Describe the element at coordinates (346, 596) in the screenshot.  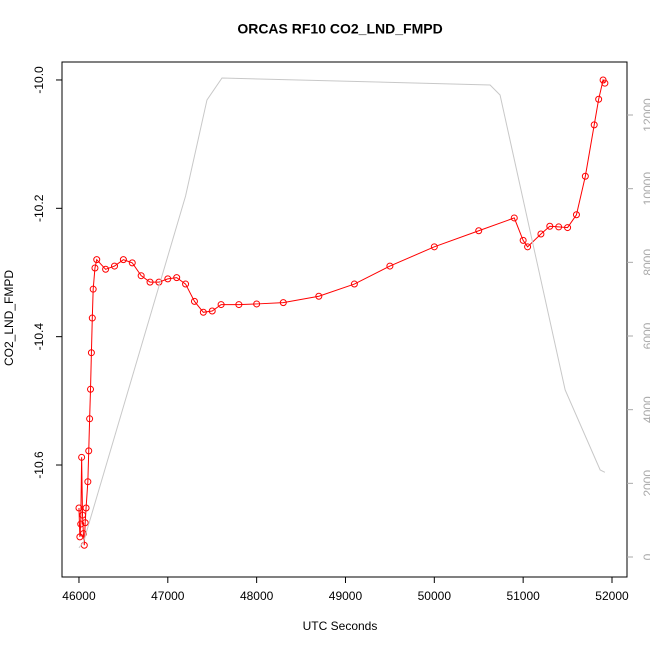
I see `x-tick-label: 49000` at that location.